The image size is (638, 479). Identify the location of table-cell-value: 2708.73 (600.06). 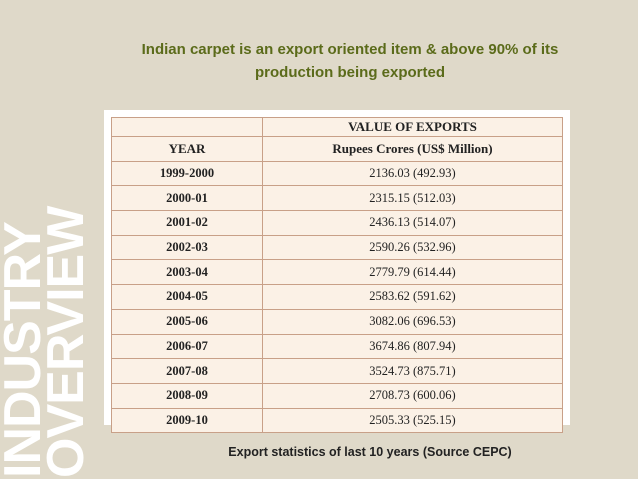
(412, 395).